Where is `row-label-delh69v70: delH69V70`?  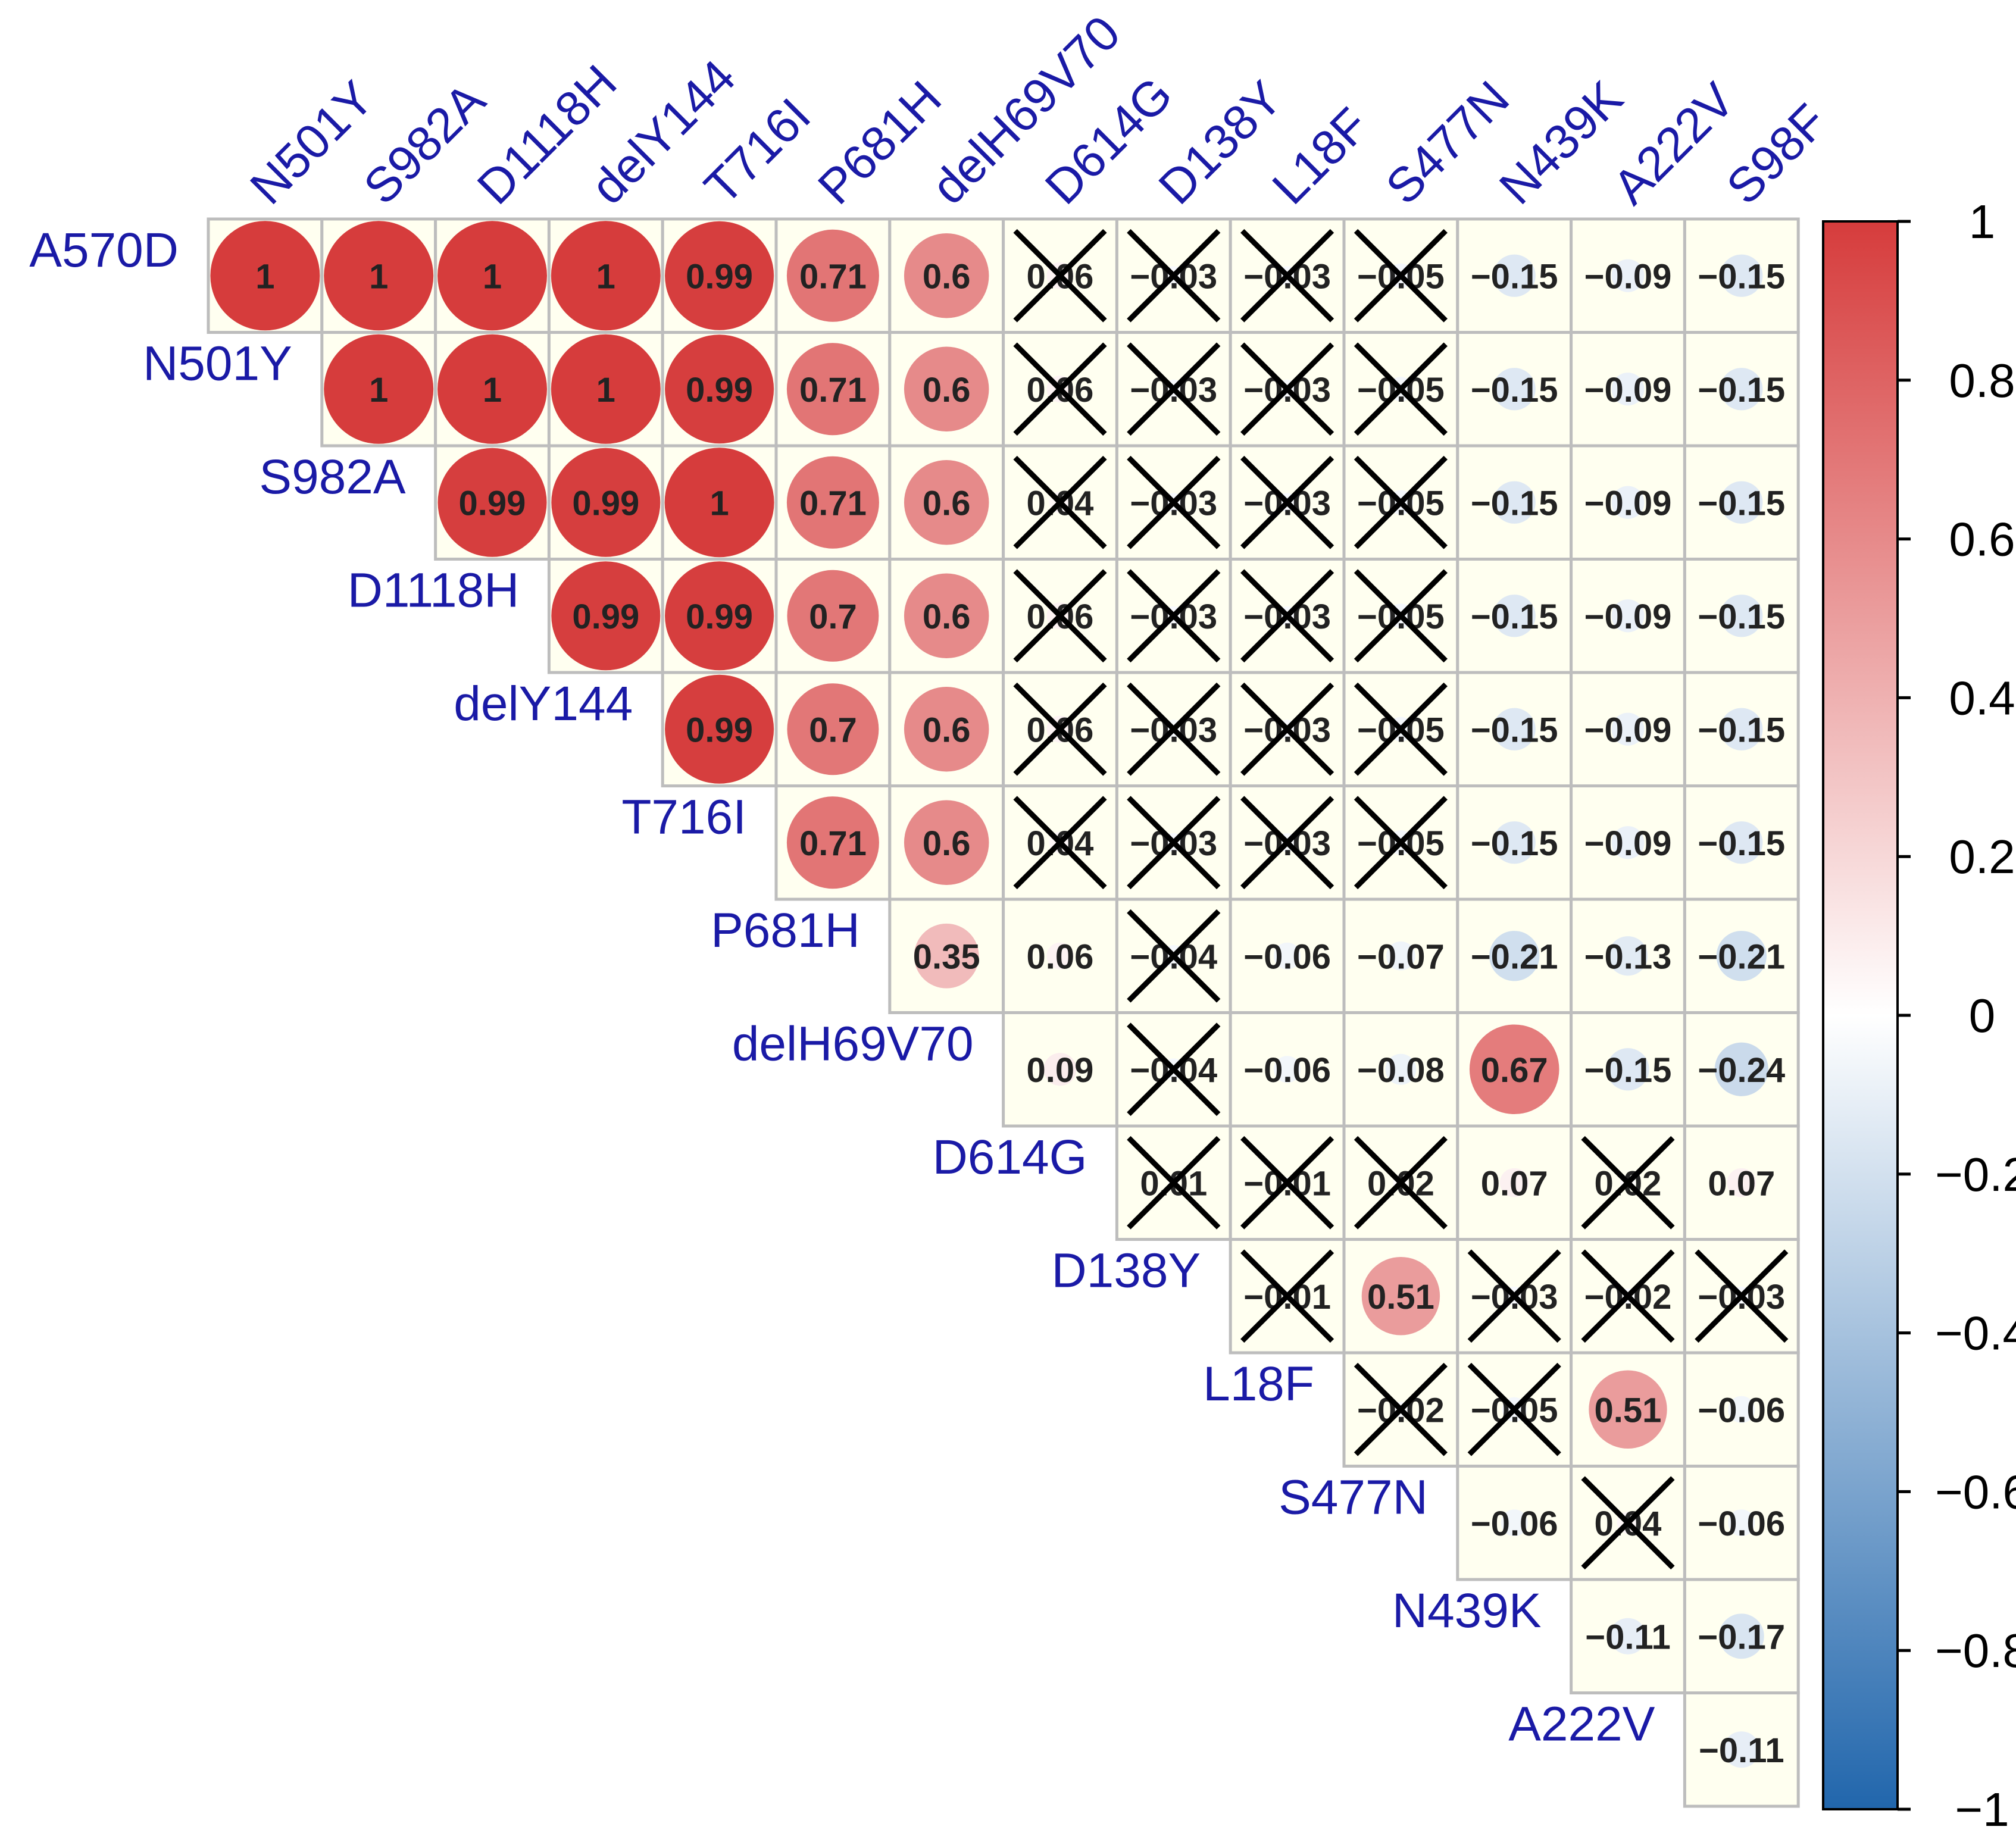
row-label-delh69v70: delH69V70 is located at coordinates (853, 1044).